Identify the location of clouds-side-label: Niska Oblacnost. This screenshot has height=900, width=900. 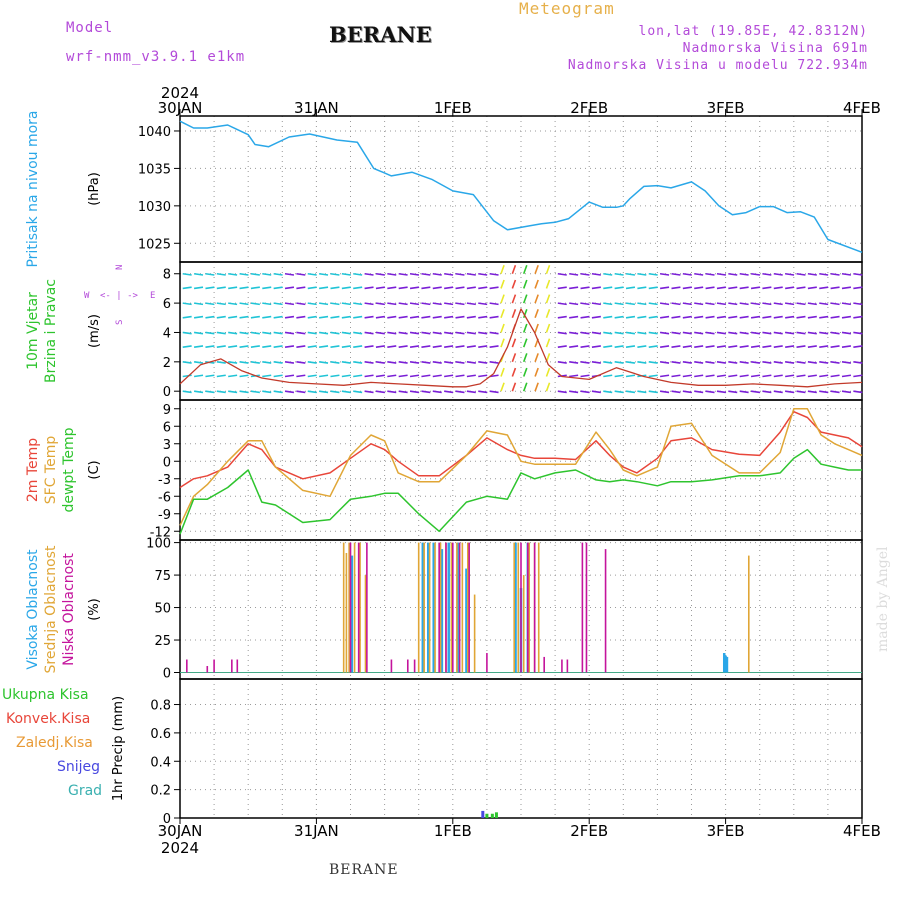
(69, 609).